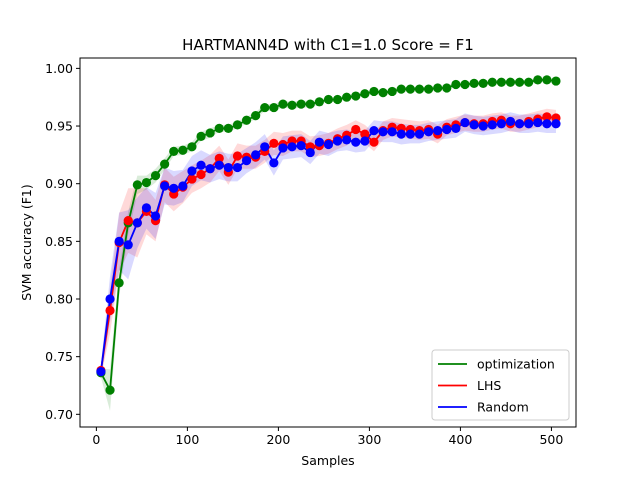  Describe the element at coordinates (96, 439) in the screenshot. I see `x-tick-label: 0` at that location.